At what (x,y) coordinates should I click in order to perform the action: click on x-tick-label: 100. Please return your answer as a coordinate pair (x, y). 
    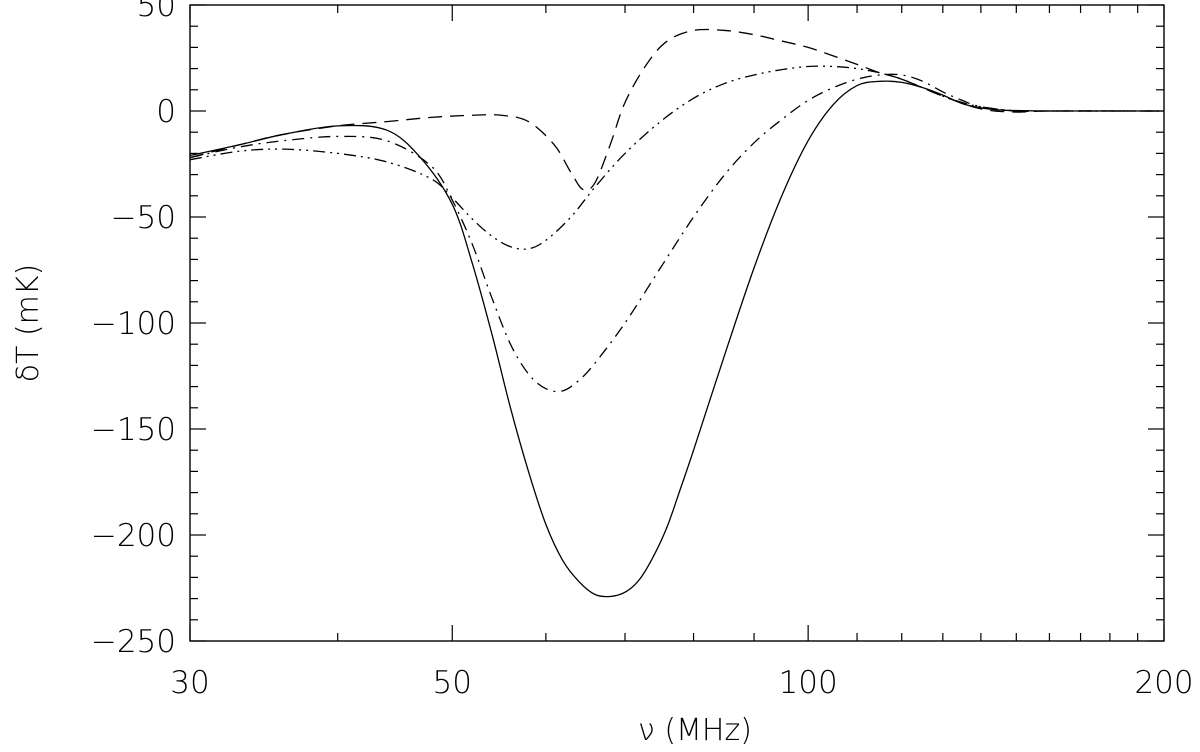
    Looking at the image, I should click on (808, 683).